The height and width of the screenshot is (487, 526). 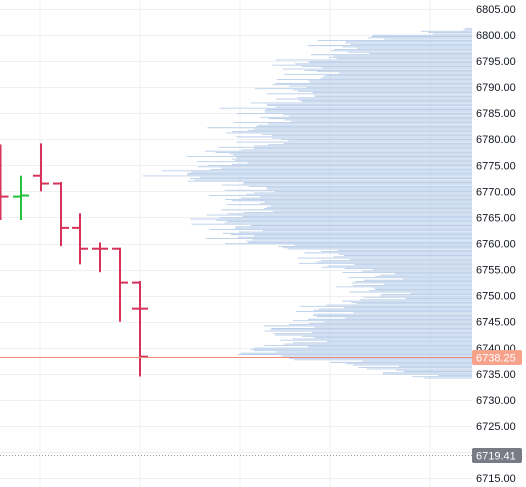 I want to click on y-tick-label: 6790.00, so click(x=496, y=88).